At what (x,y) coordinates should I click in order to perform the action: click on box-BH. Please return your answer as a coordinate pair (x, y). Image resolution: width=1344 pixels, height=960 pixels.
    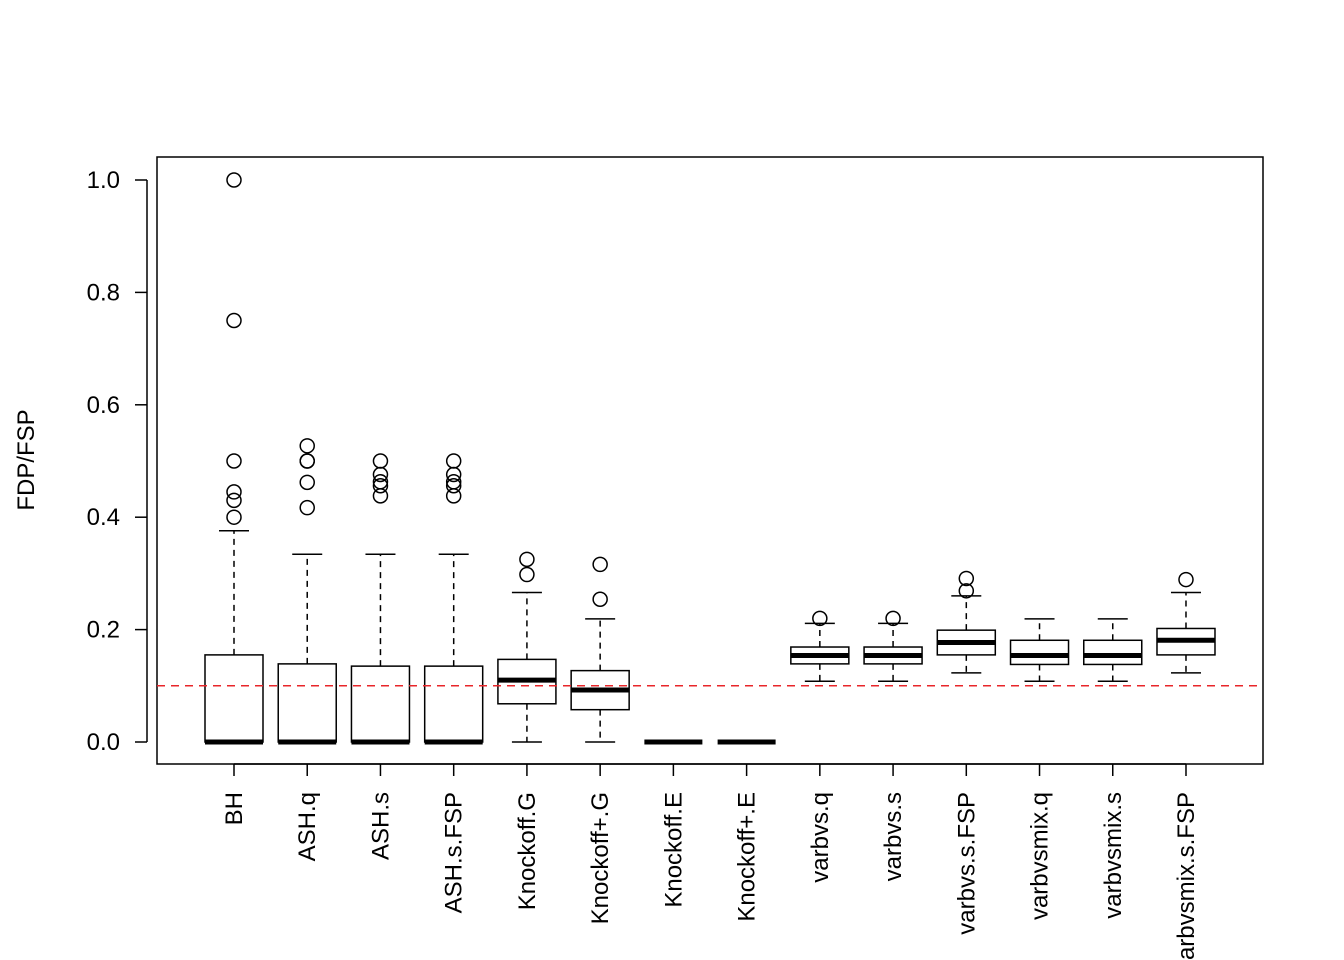
    Looking at the image, I should click on (234, 458).